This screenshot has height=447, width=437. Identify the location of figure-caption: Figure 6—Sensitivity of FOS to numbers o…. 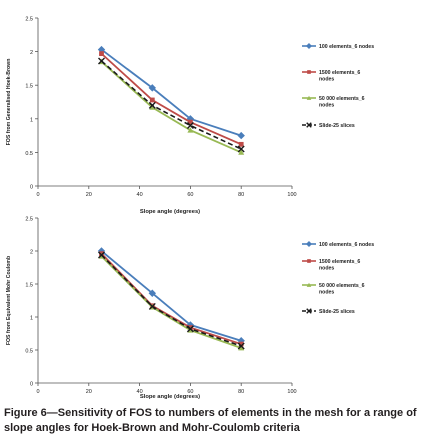
(210, 420).